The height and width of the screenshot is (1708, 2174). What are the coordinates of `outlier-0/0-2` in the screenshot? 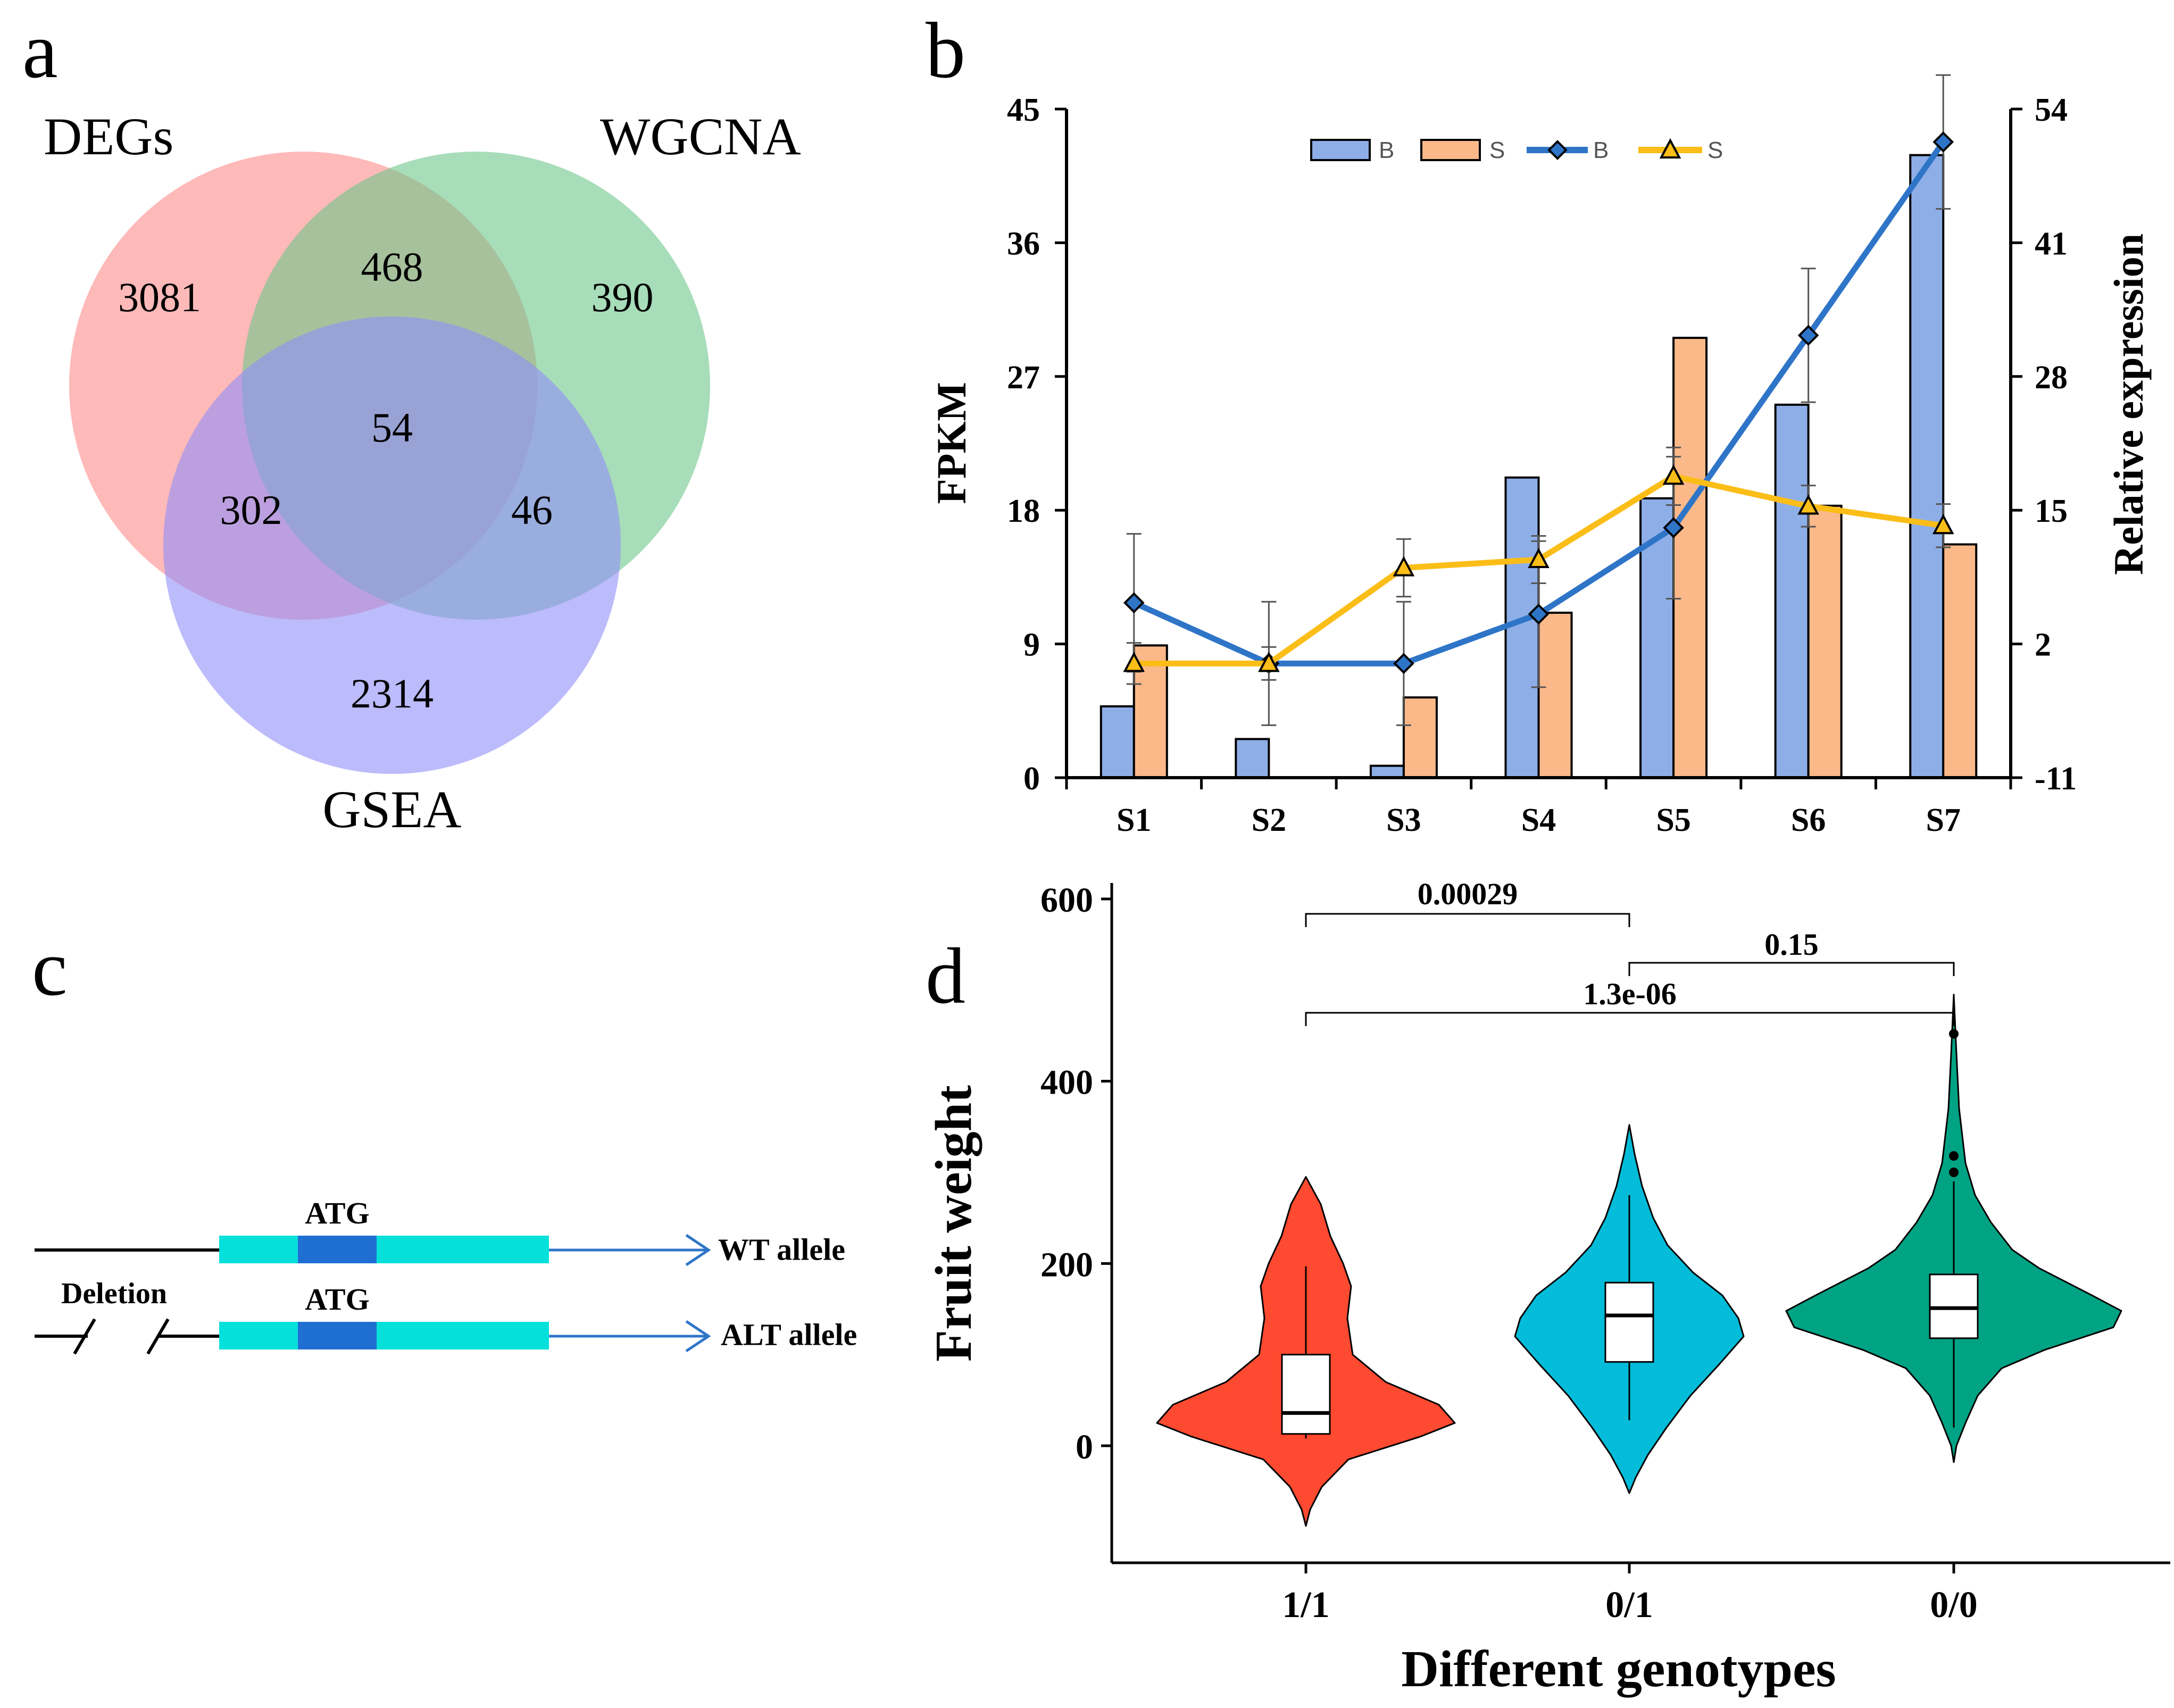 It's located at (1954, 1172).